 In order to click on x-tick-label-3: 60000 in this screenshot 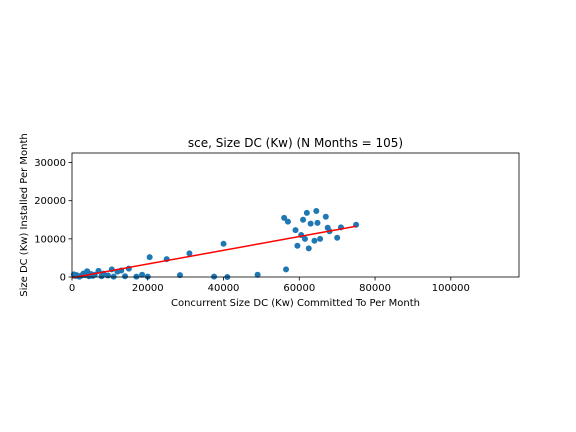, I will do `click(299, 288)`.